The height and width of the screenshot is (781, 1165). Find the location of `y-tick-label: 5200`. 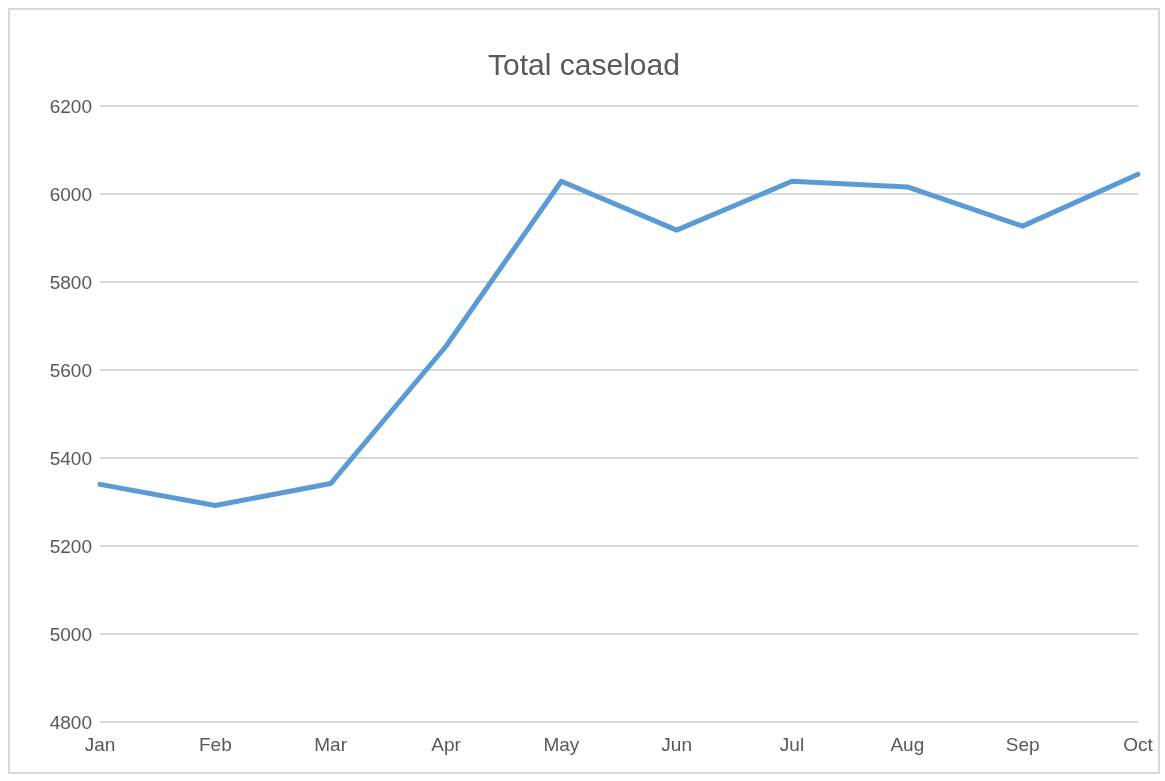

y-tick-label: 5200 is located at coordinates (70, 546).